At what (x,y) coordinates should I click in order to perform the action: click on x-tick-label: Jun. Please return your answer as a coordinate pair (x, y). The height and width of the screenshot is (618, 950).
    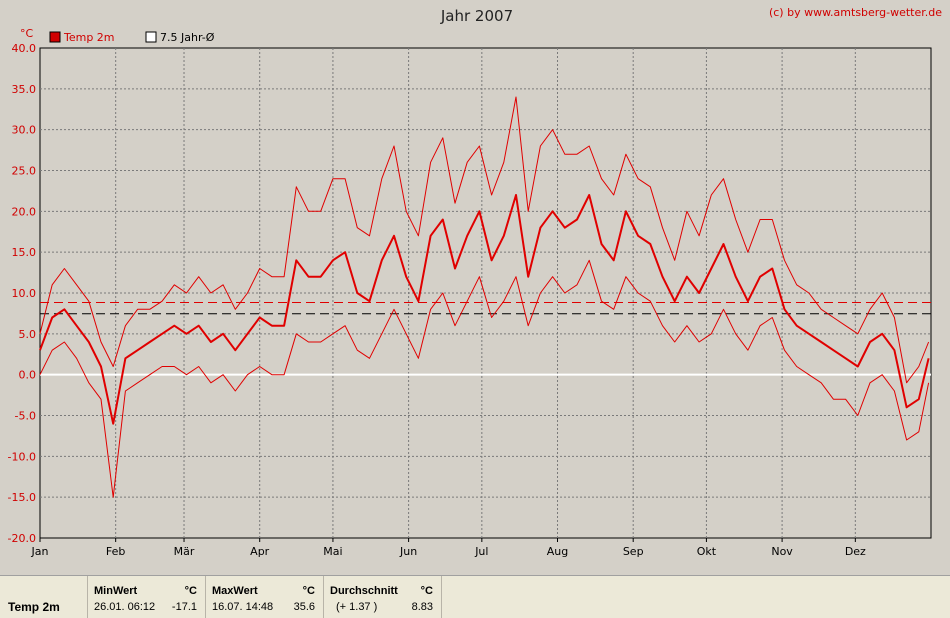
    Looking at the image, I should click on (408, 551).